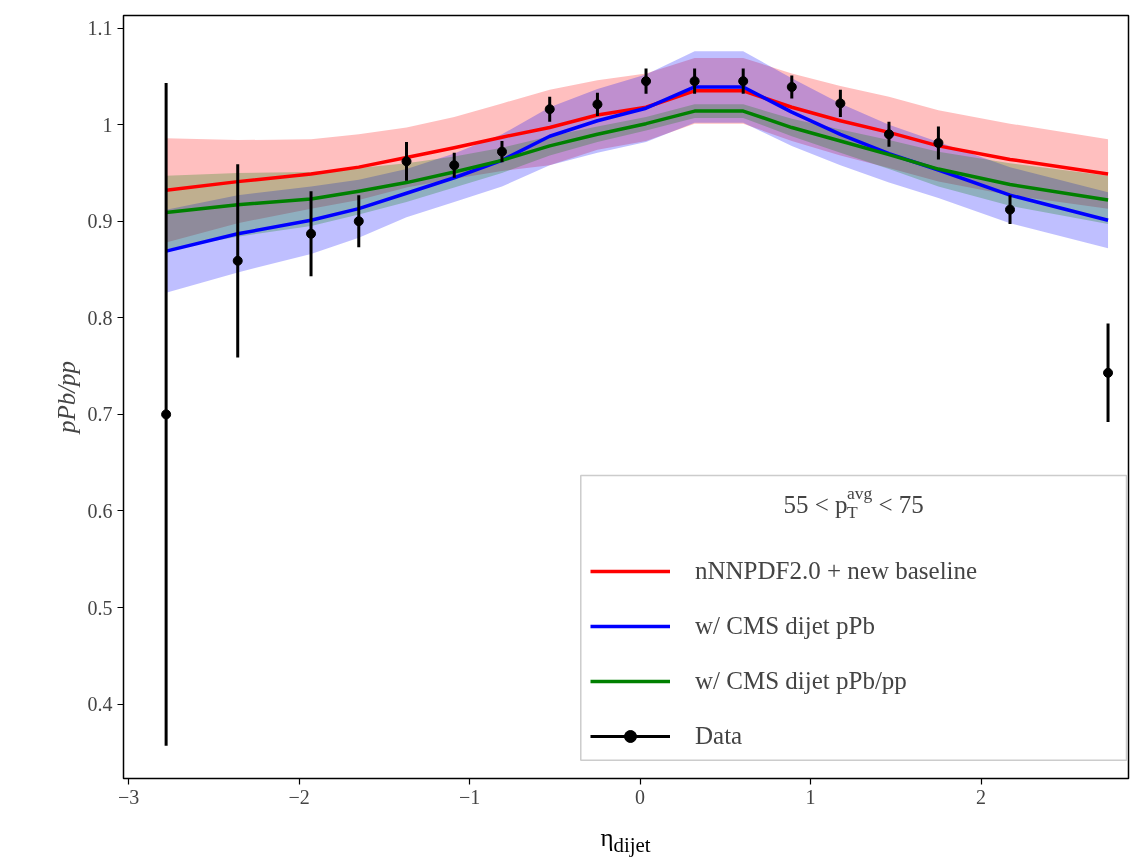 The height and width of the screenshot is (860, 1132). What do you see at coordinates (299, 796) in the screenshot?
I see `x-tick-label: −2` at bounding box center [299, 796].